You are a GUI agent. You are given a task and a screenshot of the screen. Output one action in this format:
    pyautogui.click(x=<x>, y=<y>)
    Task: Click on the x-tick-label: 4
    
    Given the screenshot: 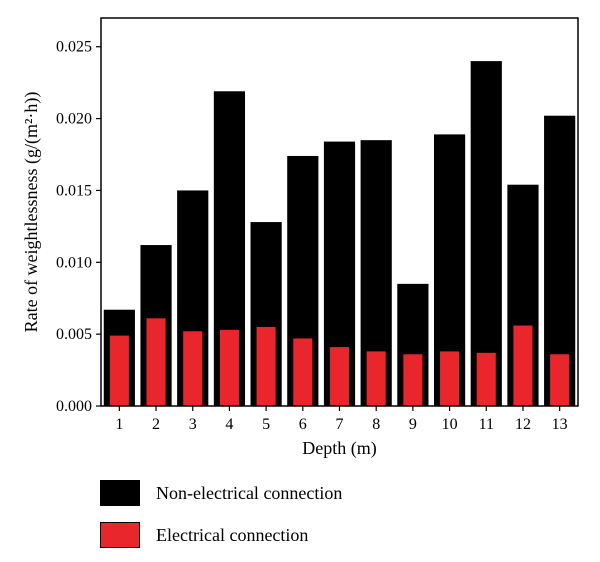 What is the action you would take?
    pyautogui.click(x=229, y=424)
    